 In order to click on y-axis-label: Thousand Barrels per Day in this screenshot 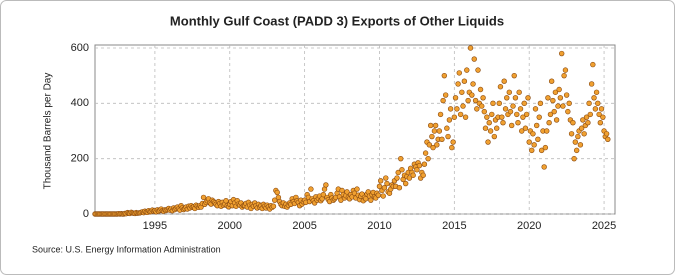, I will do `click(48, 131)`.